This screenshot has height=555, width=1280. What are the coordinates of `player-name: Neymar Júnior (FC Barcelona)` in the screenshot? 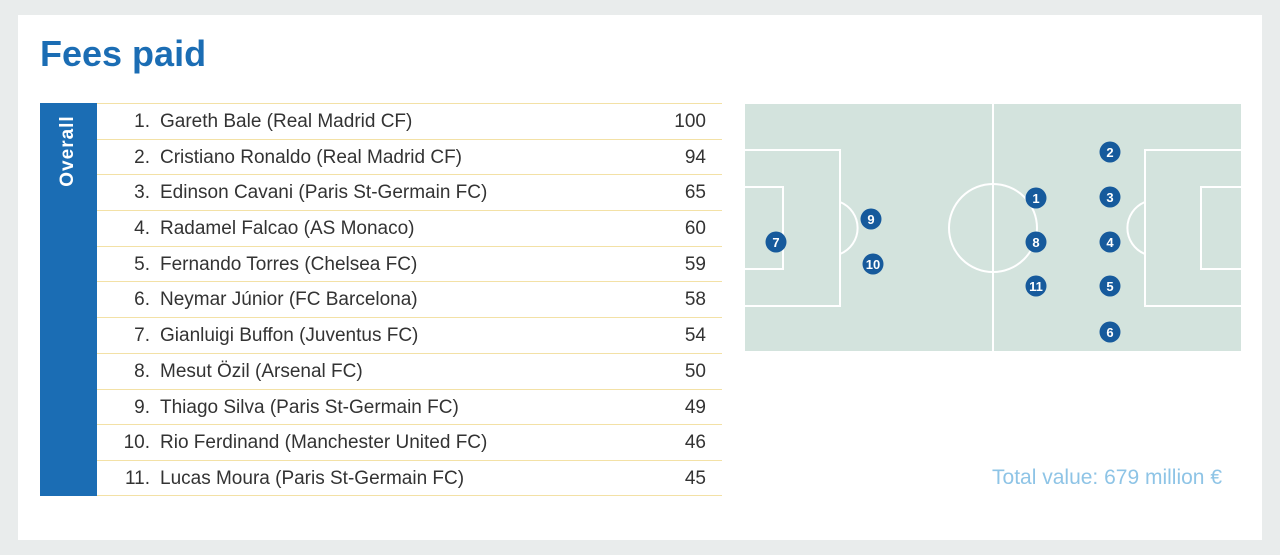 It's located at (289, 300).